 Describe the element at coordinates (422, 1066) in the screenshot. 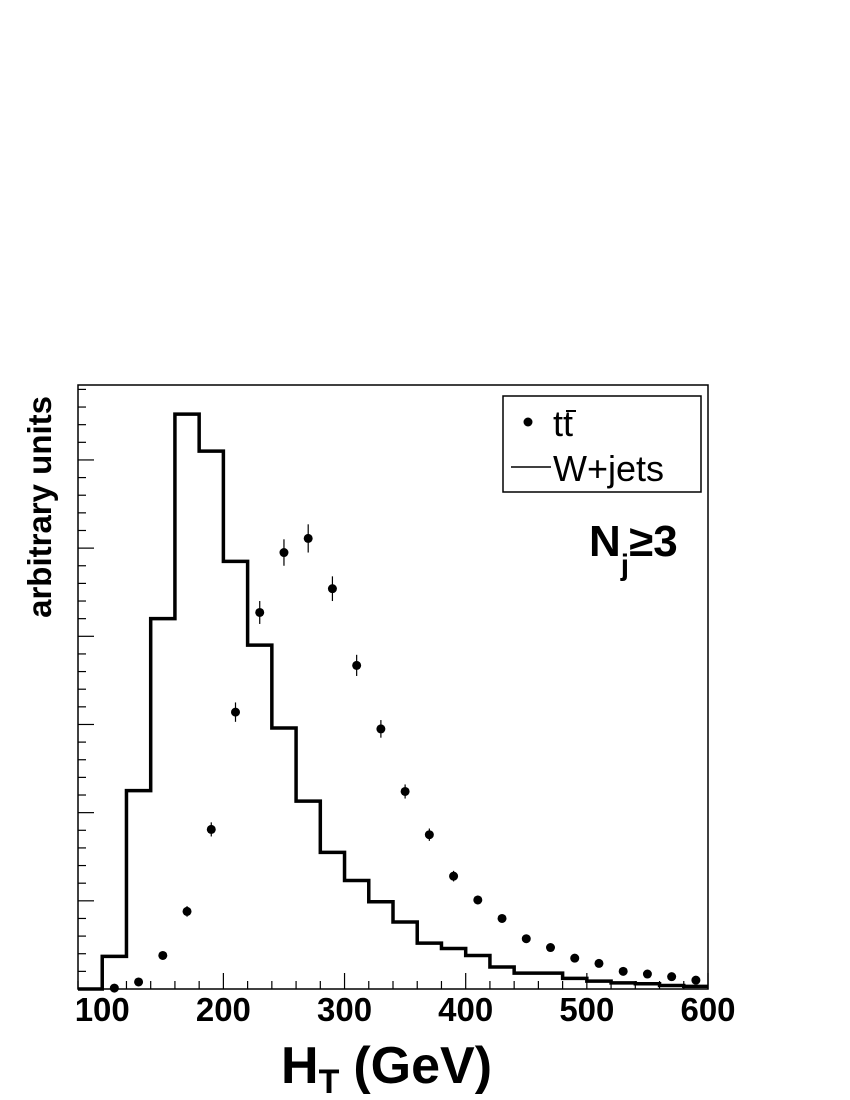

I see `x-axis-title-unit: (GeV)` at that location.